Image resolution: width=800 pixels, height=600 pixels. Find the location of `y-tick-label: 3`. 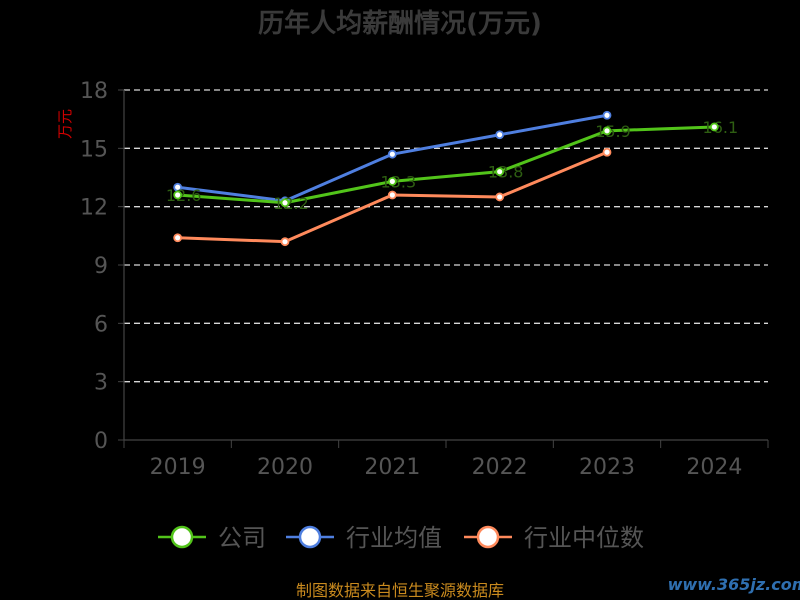

y-tick-label: 3 is located at coordinates (101, 383).